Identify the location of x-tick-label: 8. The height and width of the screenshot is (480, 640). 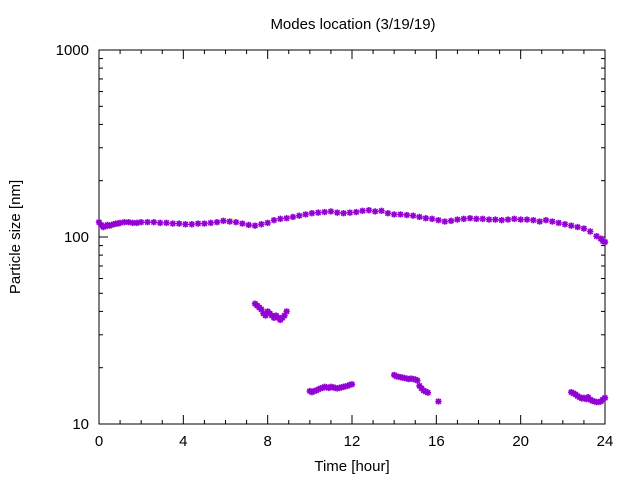
(267, 441).